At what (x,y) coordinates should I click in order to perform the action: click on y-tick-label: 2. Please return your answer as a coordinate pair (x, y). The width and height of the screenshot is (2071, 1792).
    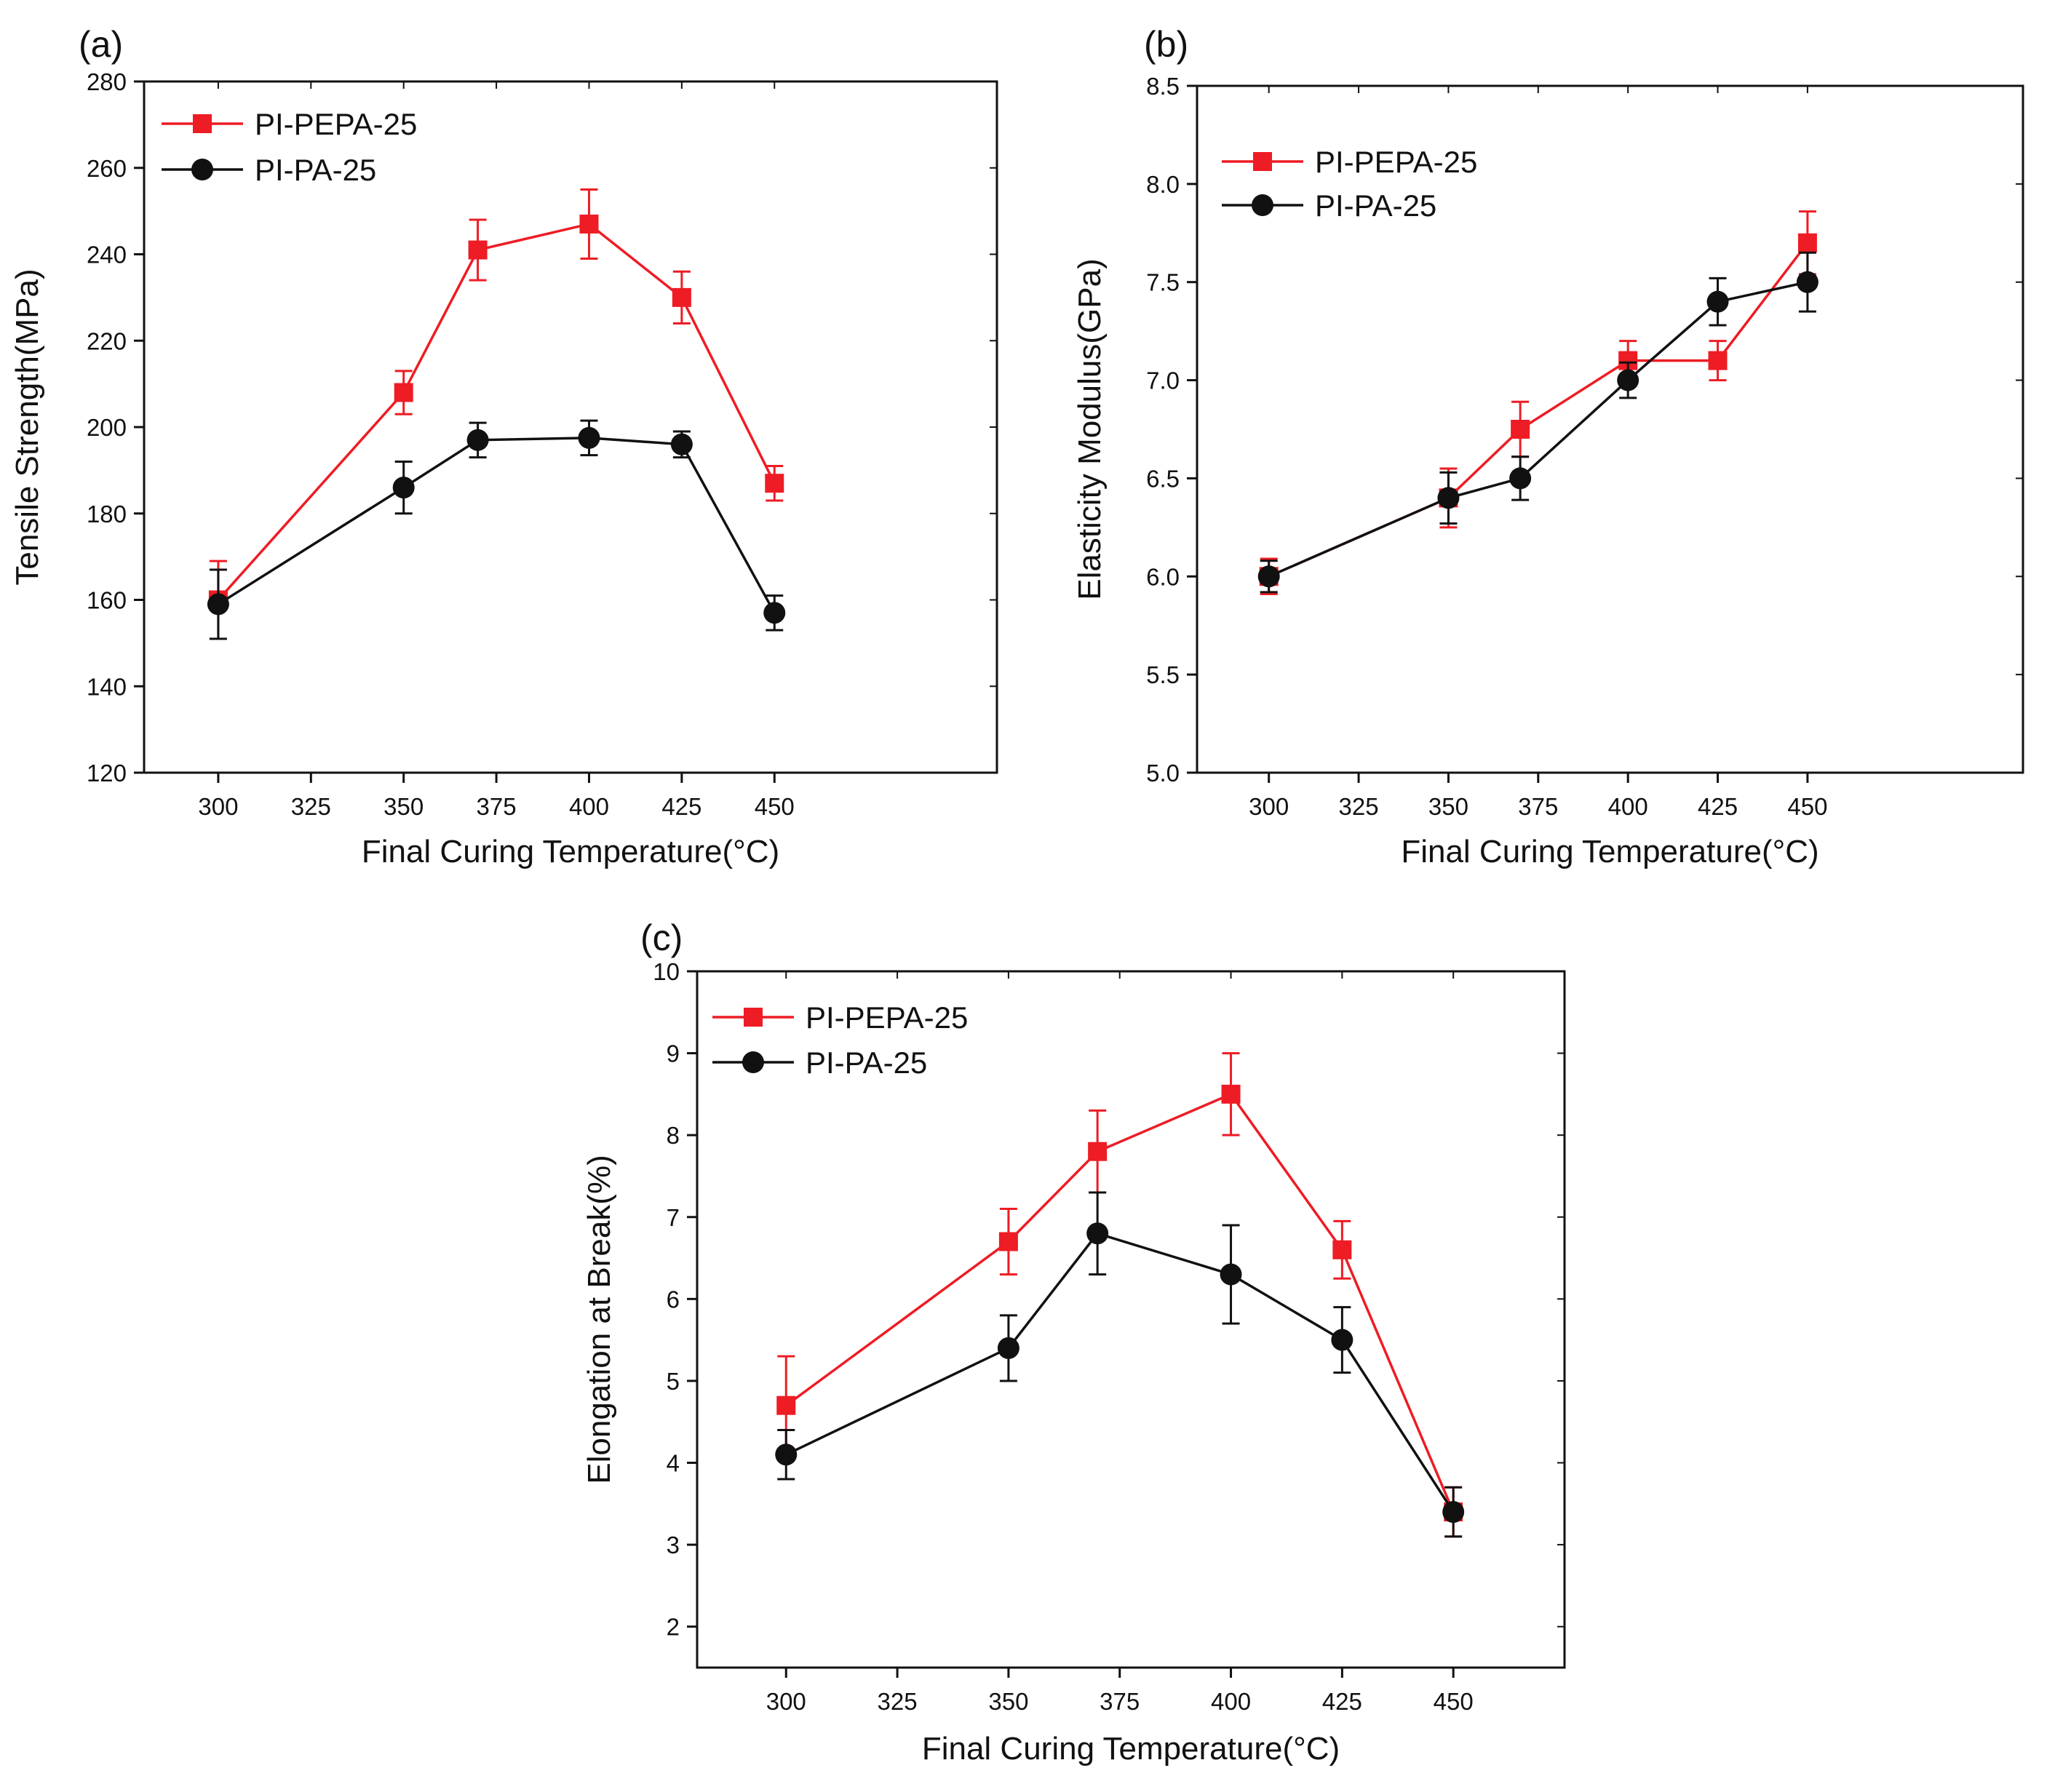
    Looking at the image, I should click on (673, 1627).